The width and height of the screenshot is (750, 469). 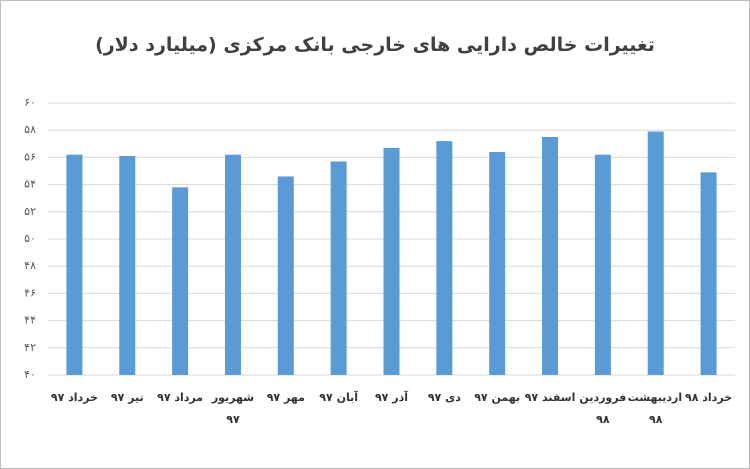 What do you see at coordinates (30, 374) in the screenshot?
I see `y-tick-label: ۴۰` at bounding box center [30, 374].